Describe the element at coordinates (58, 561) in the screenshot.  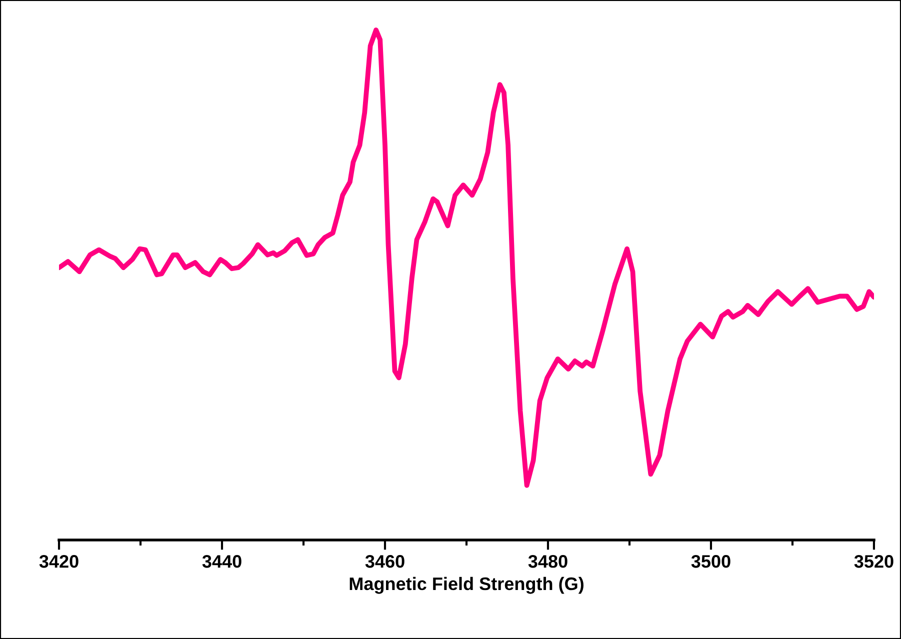
I see `x-tick-label: 3420` at that location.